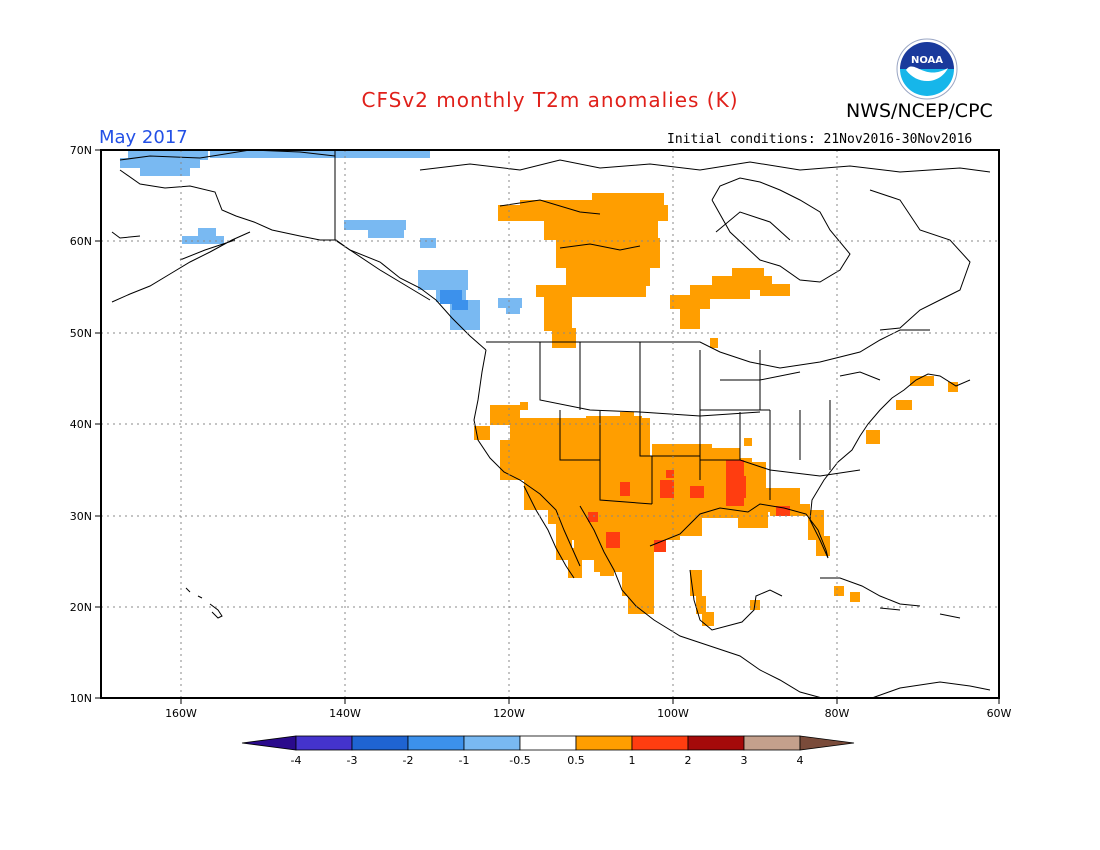  I want to click on moderate-cool-regions, so click(454, 300).